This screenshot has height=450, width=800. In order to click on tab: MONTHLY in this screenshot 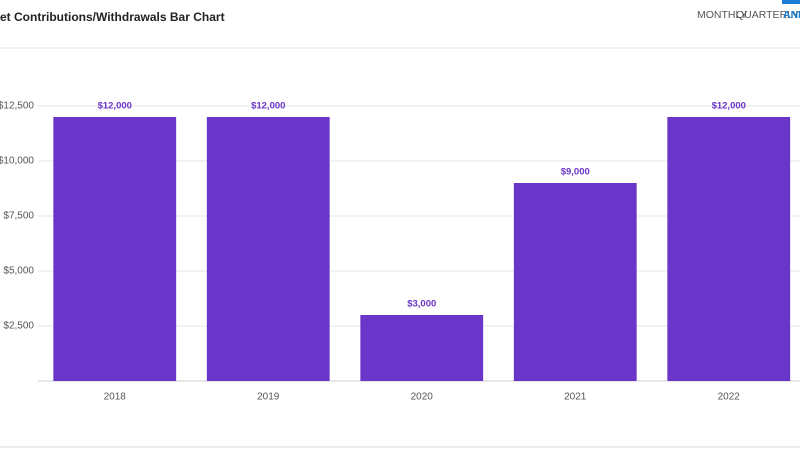, I will do `click(722, 15)`.